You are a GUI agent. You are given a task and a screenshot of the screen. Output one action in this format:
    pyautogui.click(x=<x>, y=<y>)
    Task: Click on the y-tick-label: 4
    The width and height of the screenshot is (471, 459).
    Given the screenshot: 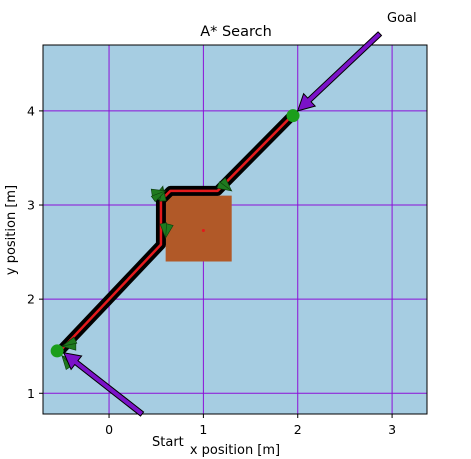 What is the action you would take?
    pyautogui.click(x=31, y=110)
    